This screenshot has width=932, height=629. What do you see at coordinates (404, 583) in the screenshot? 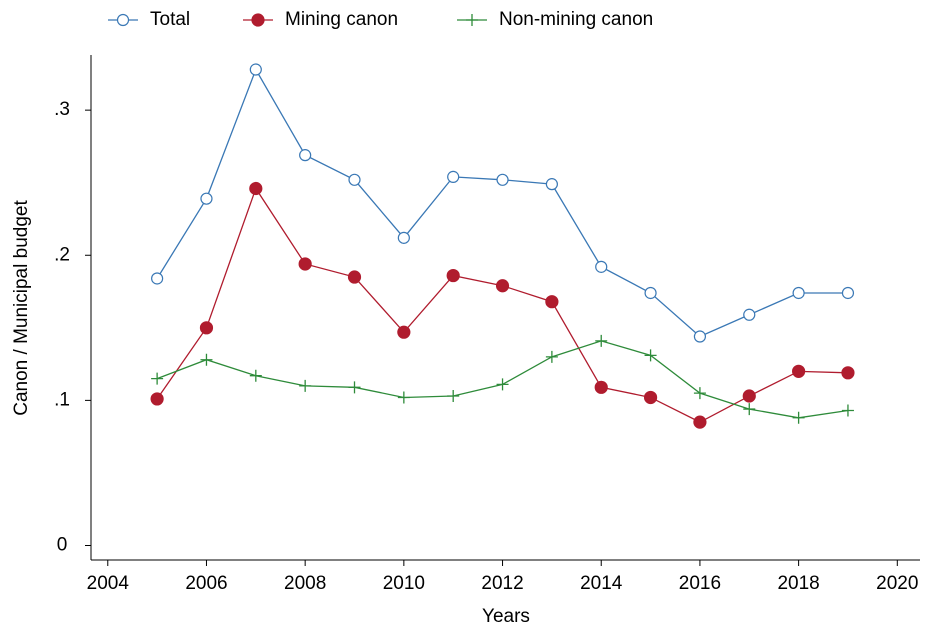
I see `x-tick-label: 2010` at bounding box center [404, 583].